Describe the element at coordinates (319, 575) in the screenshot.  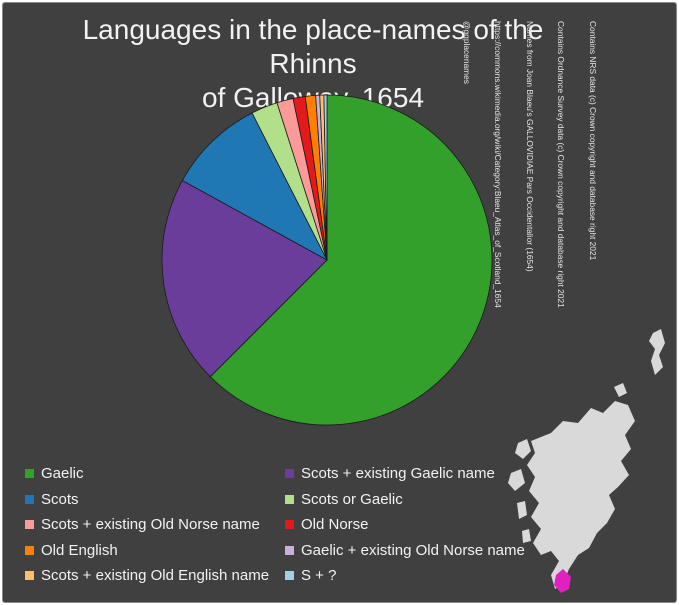
I see `legend-label: S + ?` at that location.